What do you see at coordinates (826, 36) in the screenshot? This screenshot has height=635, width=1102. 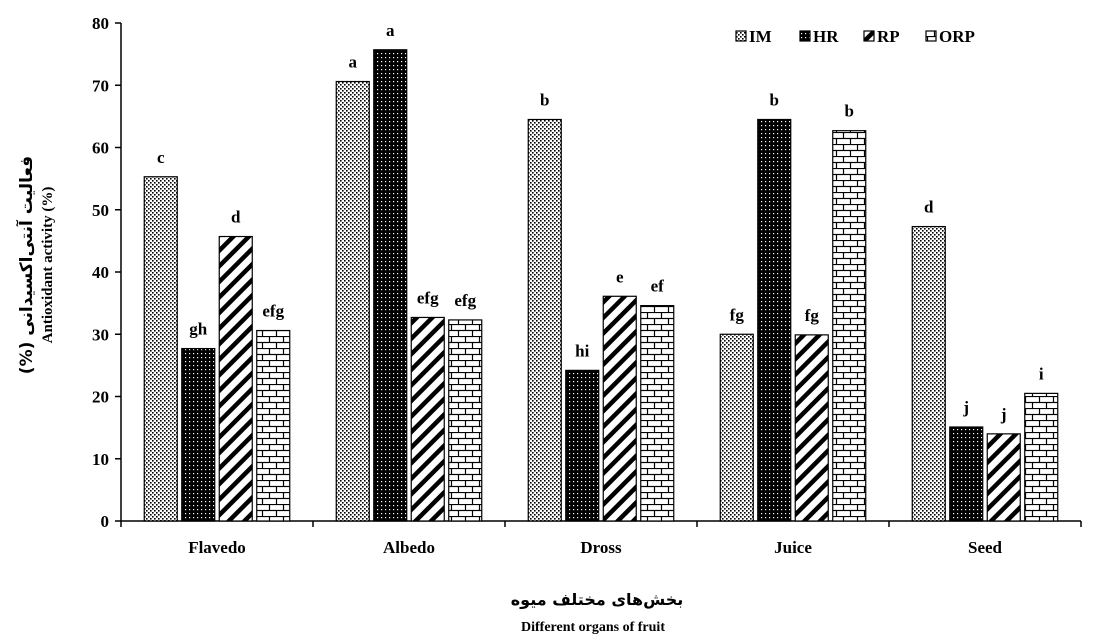 I see `legend-label-hr: HR` at bounding box center [826, 36].